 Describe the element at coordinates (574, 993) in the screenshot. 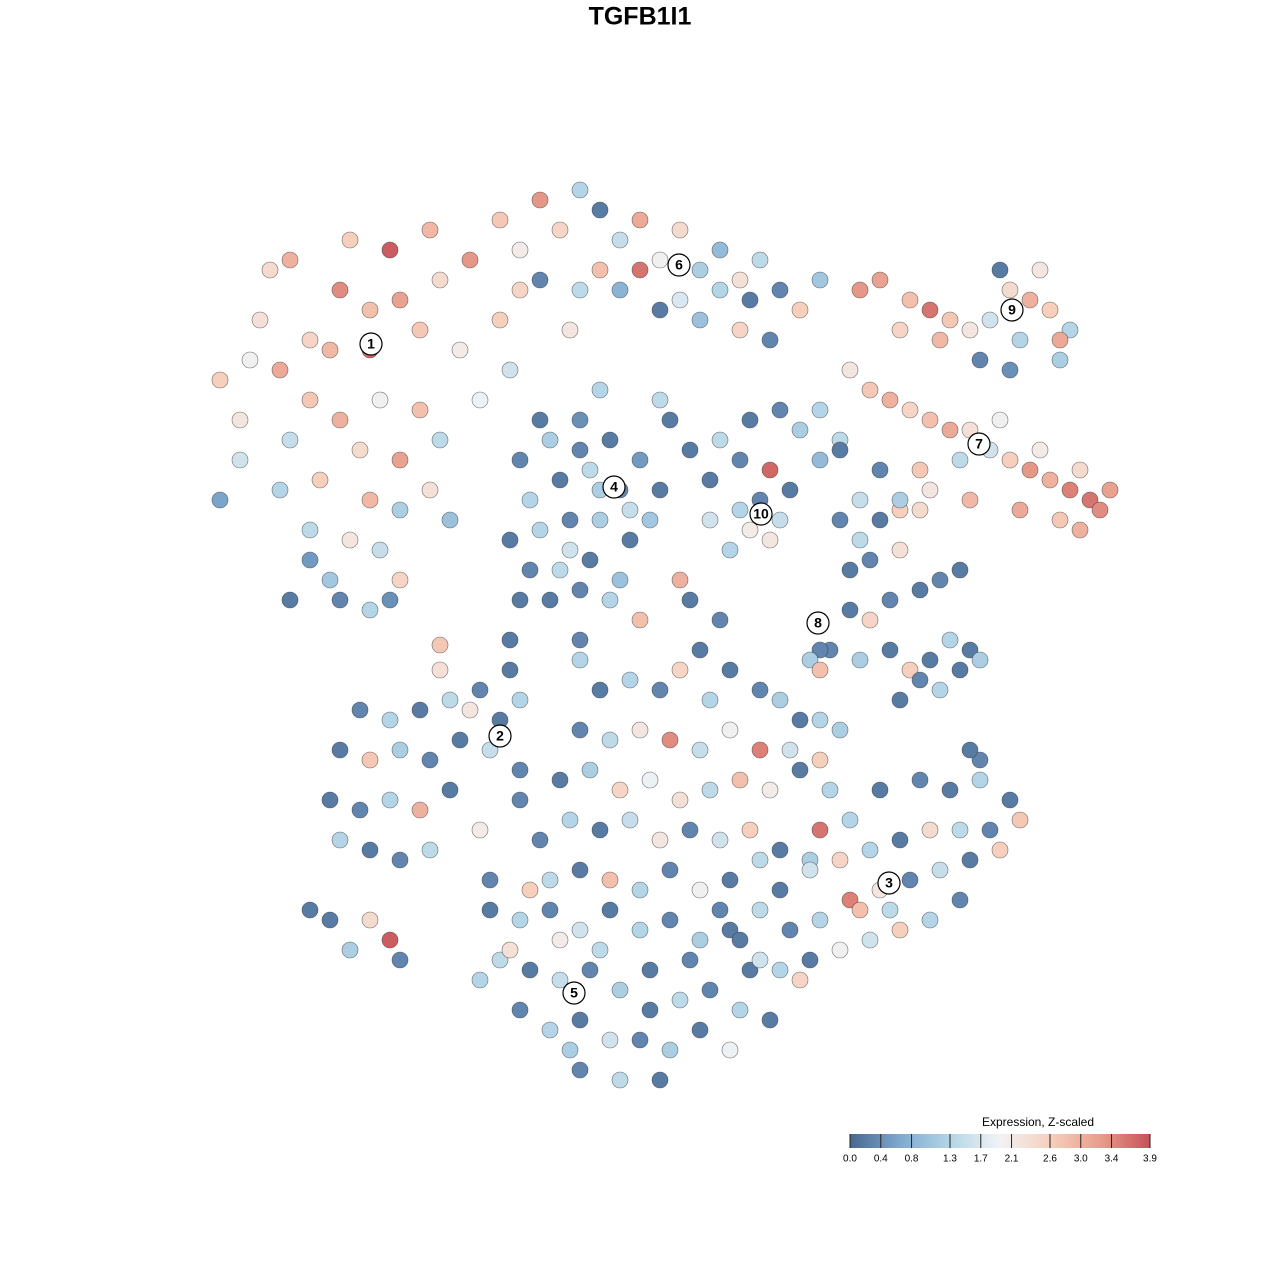

I see `cluster-label: 5` at that location.